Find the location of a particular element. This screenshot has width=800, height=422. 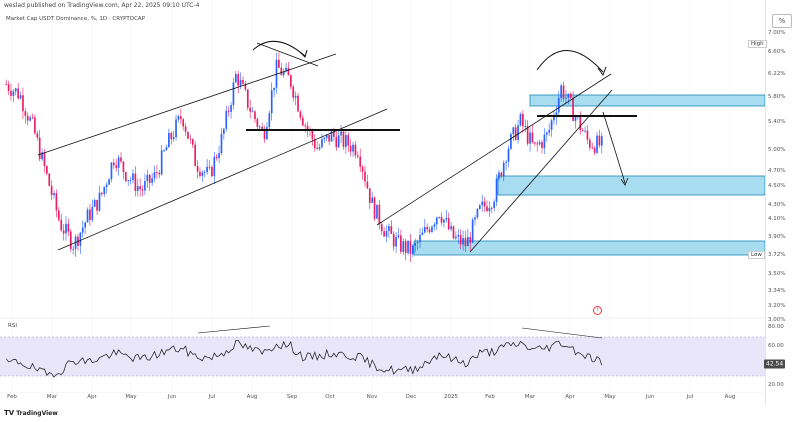

time-tick: Dec is located at coordinates (411, 397).